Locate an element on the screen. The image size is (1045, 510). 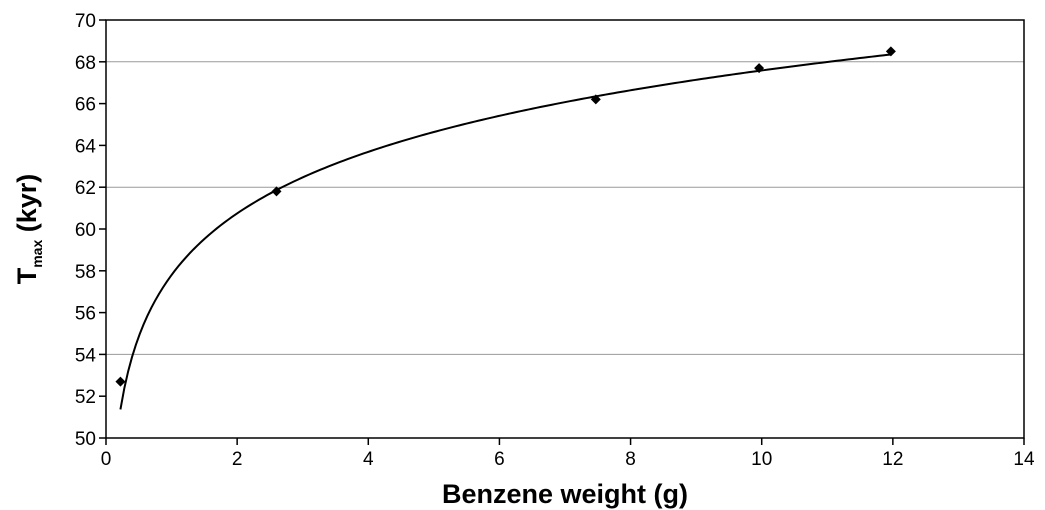
y-tick-label: 68 is located at coordinates (85, 63).